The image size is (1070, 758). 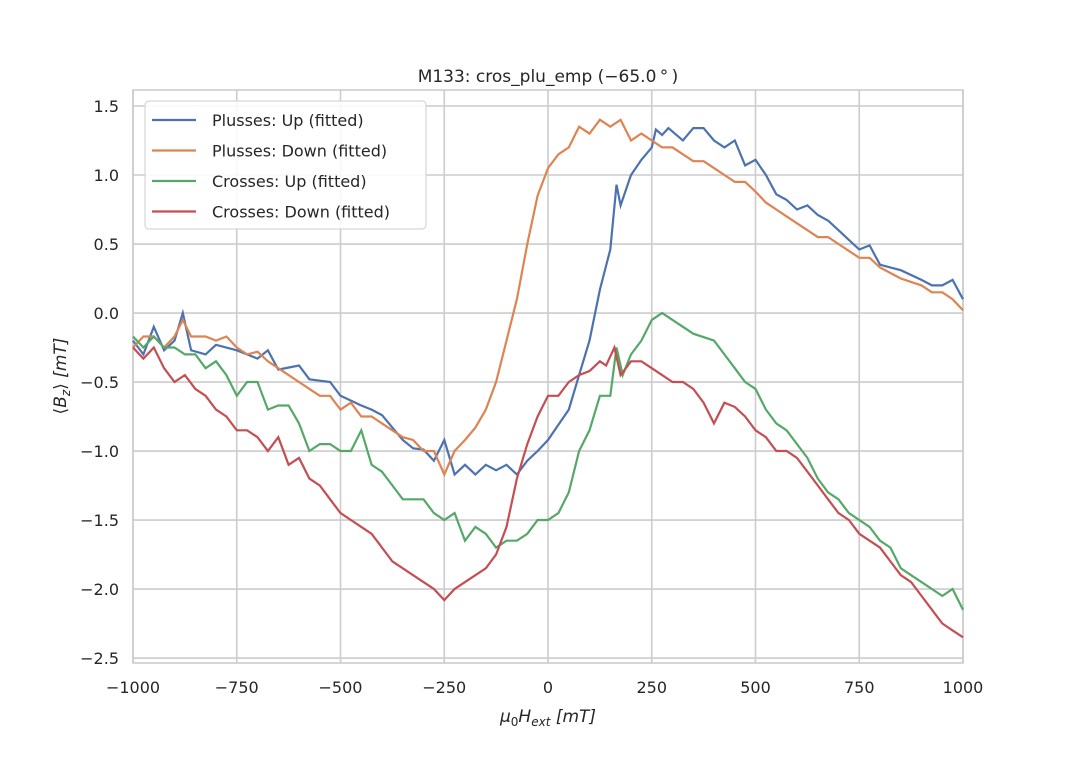 I want to click on legend-label: Plusses: Up (fitted), so click(x=288, y=120).